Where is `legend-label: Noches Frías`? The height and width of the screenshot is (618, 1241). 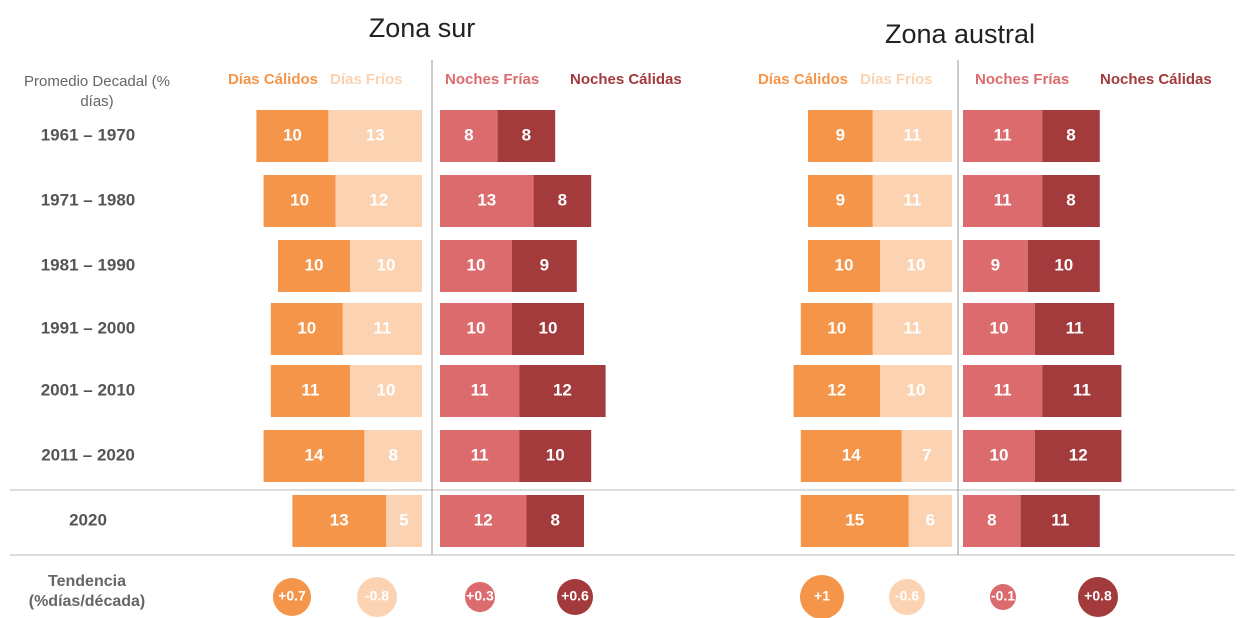 legend-label: Noches Frías is located at coordinates (1022, 79).